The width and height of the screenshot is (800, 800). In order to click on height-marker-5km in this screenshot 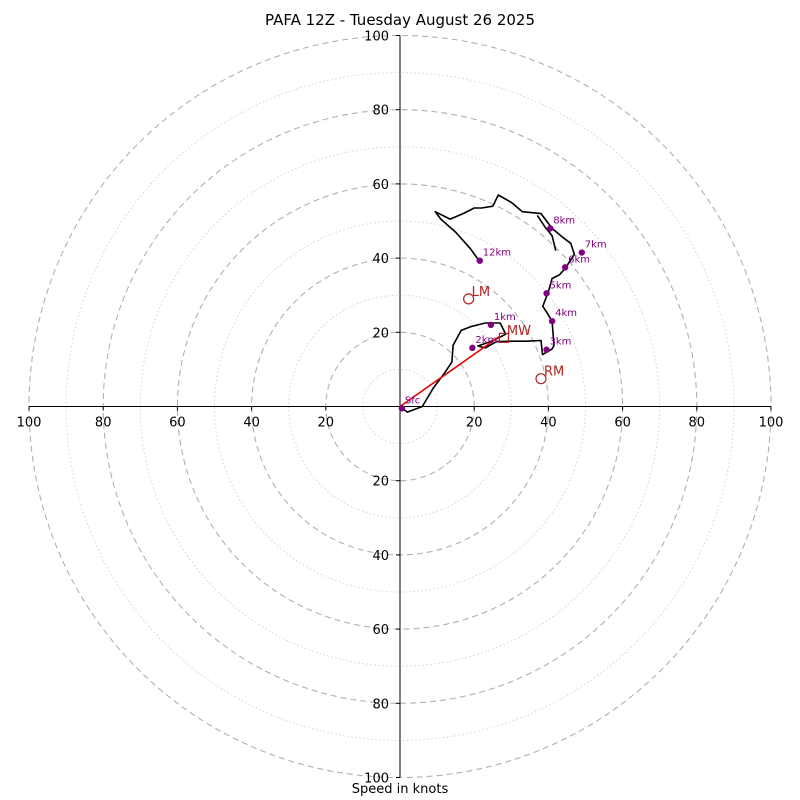, I will do `click(546, 293)`.